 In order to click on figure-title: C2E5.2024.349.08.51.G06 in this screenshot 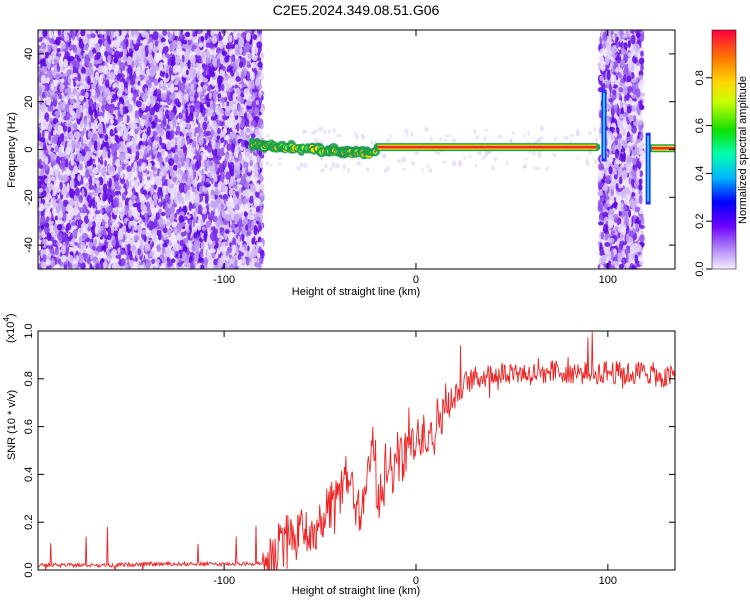, I will do `click(356, 10)`.